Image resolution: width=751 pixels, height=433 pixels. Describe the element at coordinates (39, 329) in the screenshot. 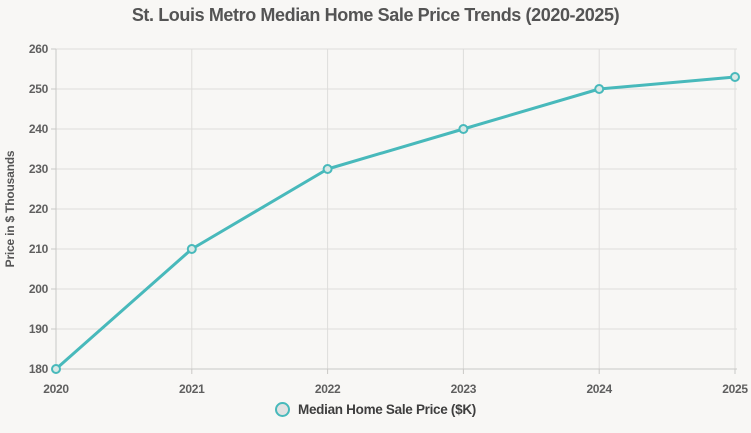

I see `y-tick-label: 190` at that location.